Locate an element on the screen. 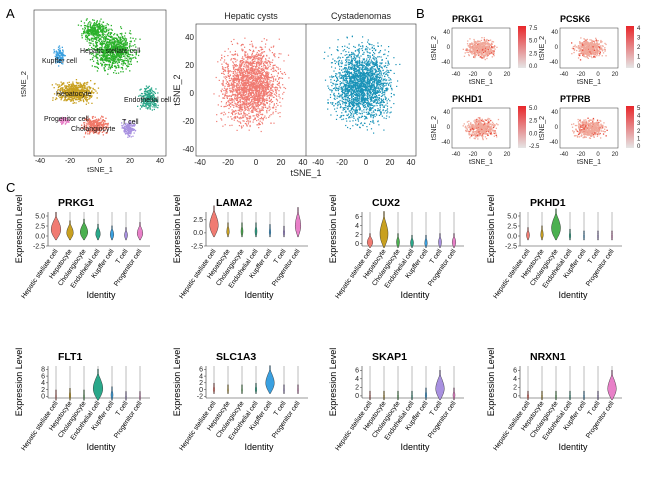 Image resolution: width=650 pixels, height=479 pixels. feature-title: PTPRB is located at coordinates (575, 99).